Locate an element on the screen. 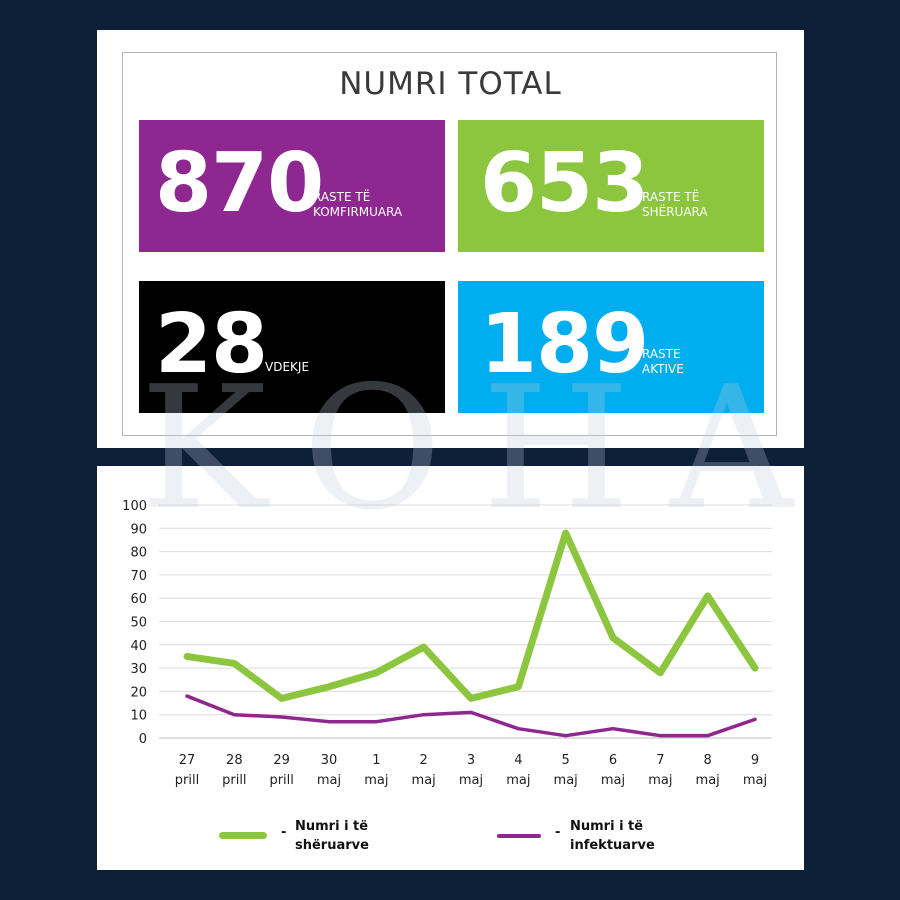 This screenshot has width=900, height=900. x-tick-label: 3 maj is located at coordinates (471, 770).